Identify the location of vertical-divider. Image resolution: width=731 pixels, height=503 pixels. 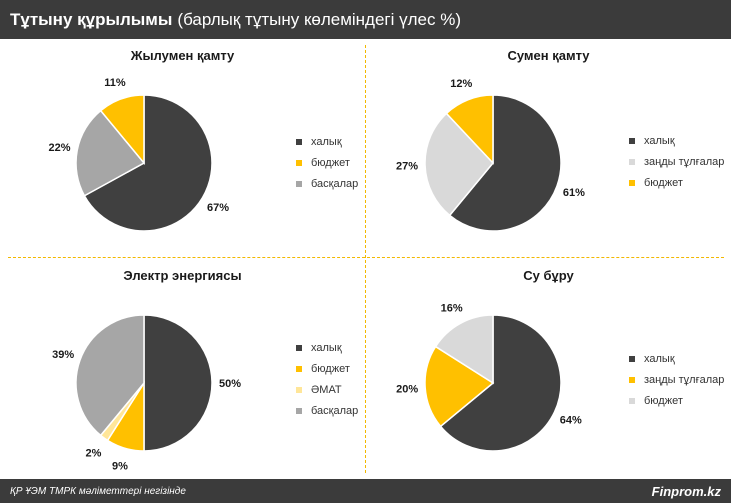
(365, 259).